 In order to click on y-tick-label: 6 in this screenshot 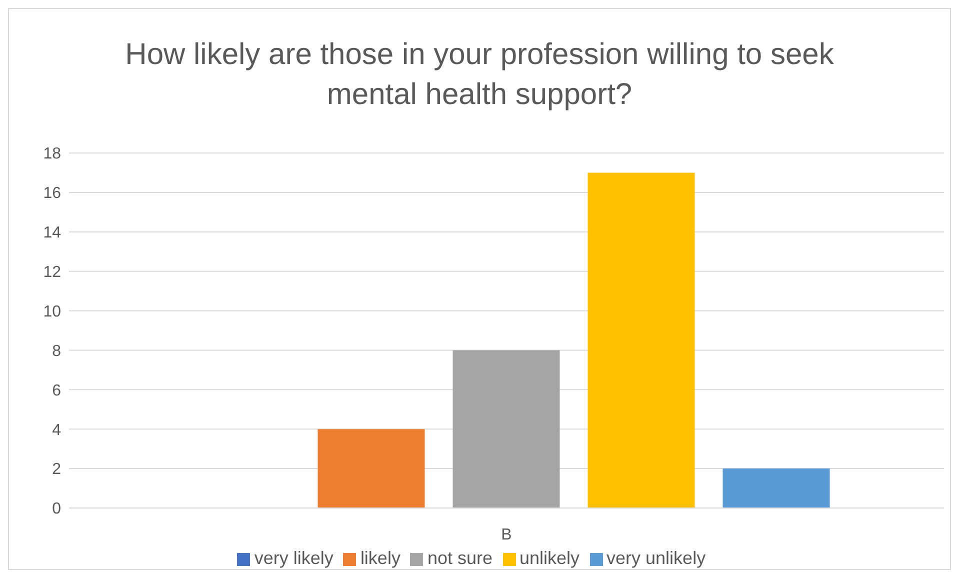, I will do `click(57, 391)`.